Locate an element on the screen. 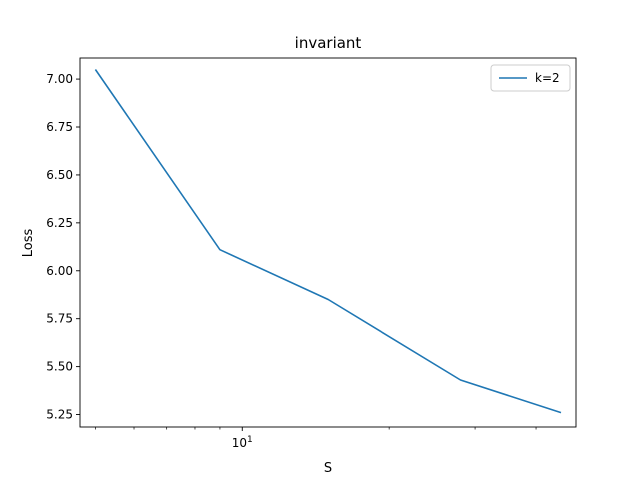 The image size is (640, 480). x-axis-label: S is located at coordinates (328, 468).